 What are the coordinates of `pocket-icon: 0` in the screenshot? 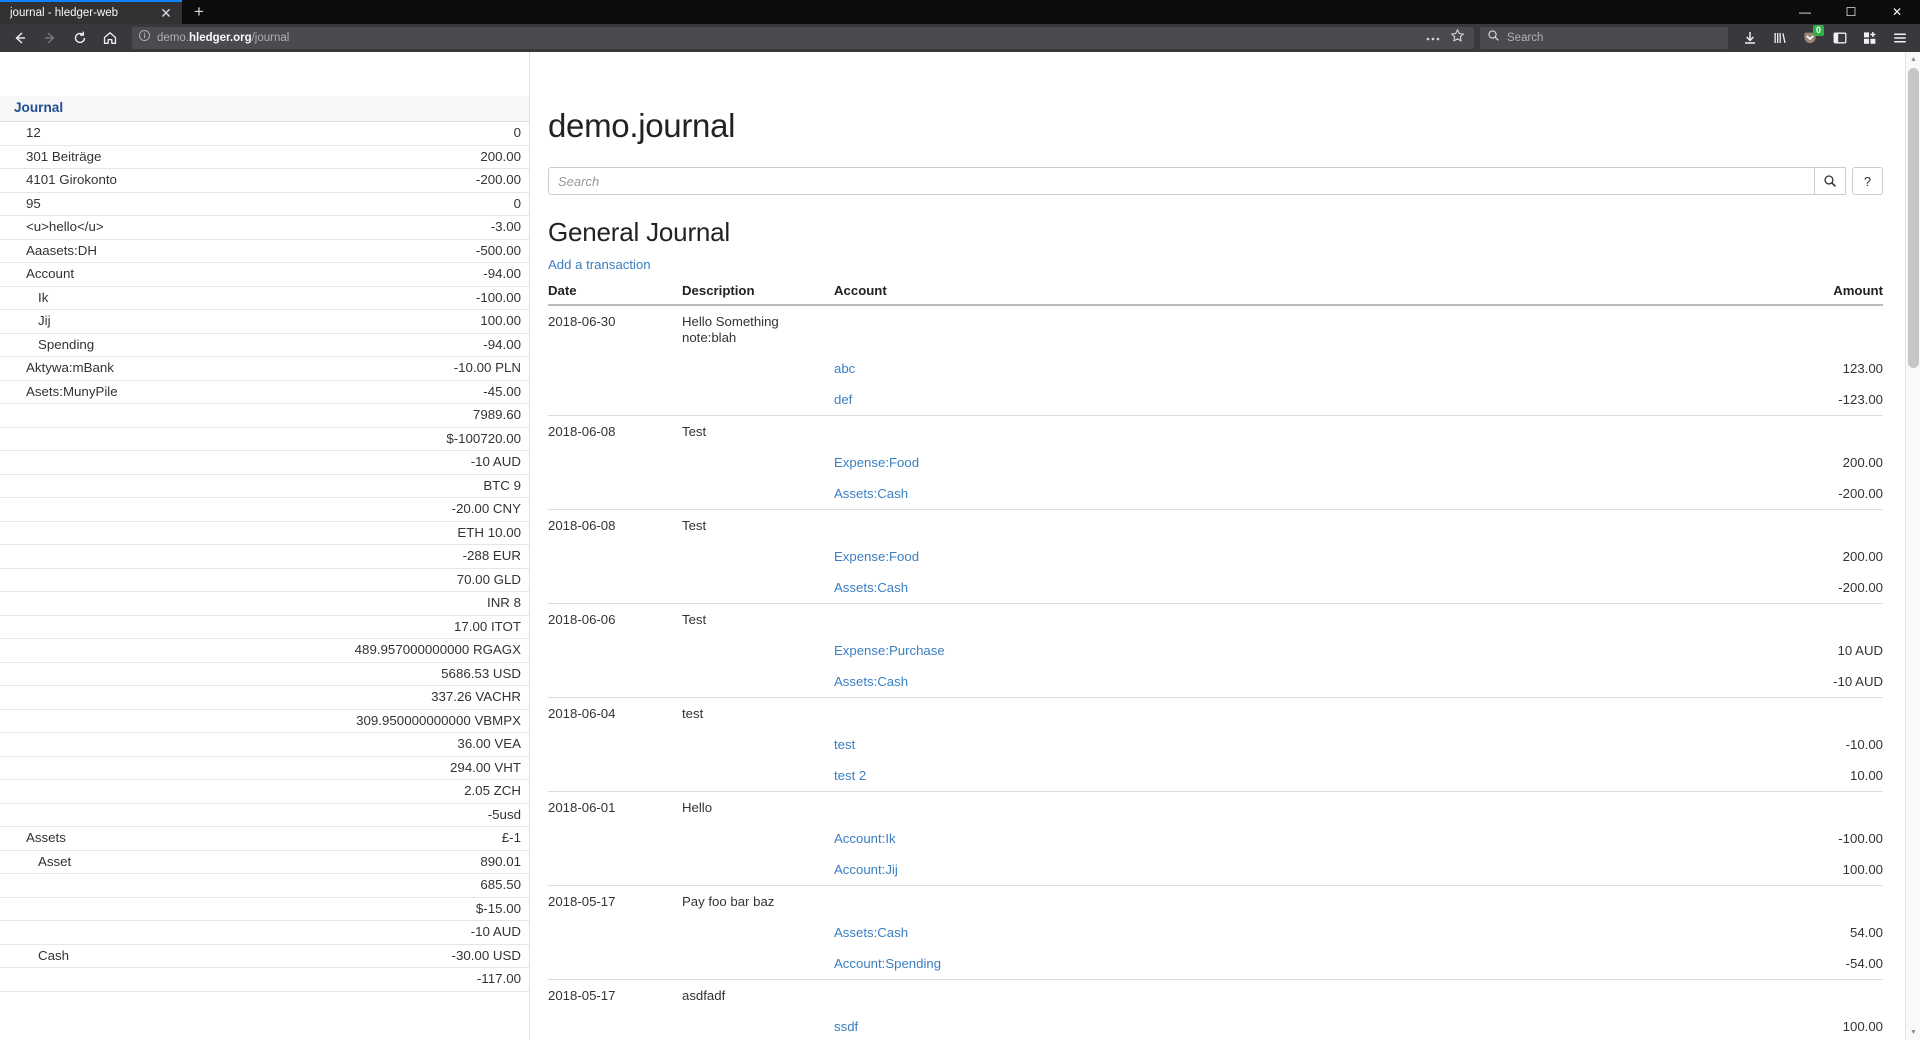 It's located at (1810, 37).